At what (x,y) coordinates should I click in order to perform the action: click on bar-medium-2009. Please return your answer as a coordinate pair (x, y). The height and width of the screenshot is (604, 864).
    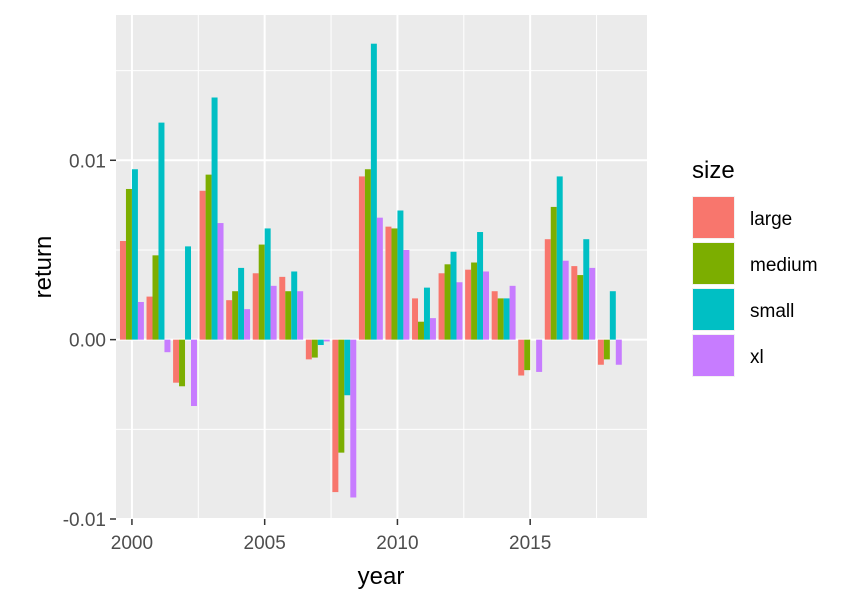
    Looking at the image, I should click on (367, 254).